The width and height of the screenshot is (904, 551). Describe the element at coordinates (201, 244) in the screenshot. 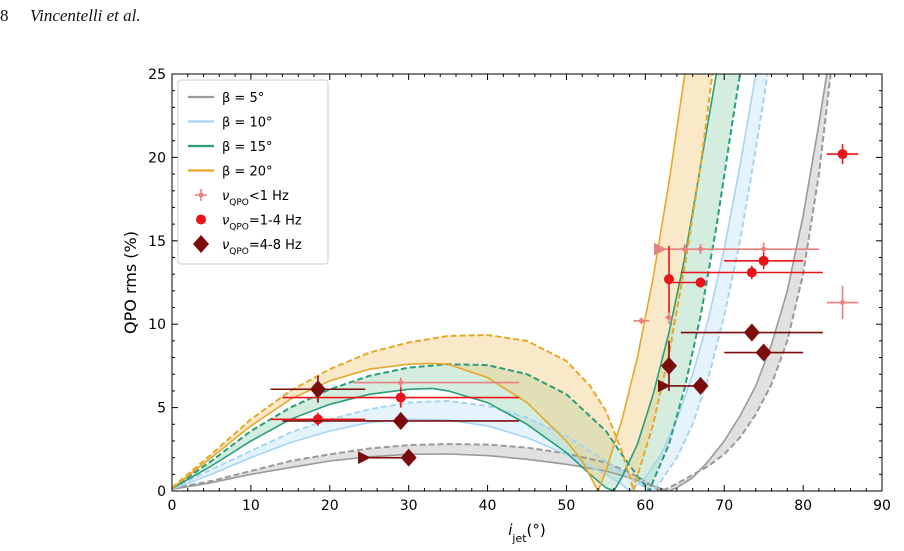

I see `legend-diamond-swatch` at that location.